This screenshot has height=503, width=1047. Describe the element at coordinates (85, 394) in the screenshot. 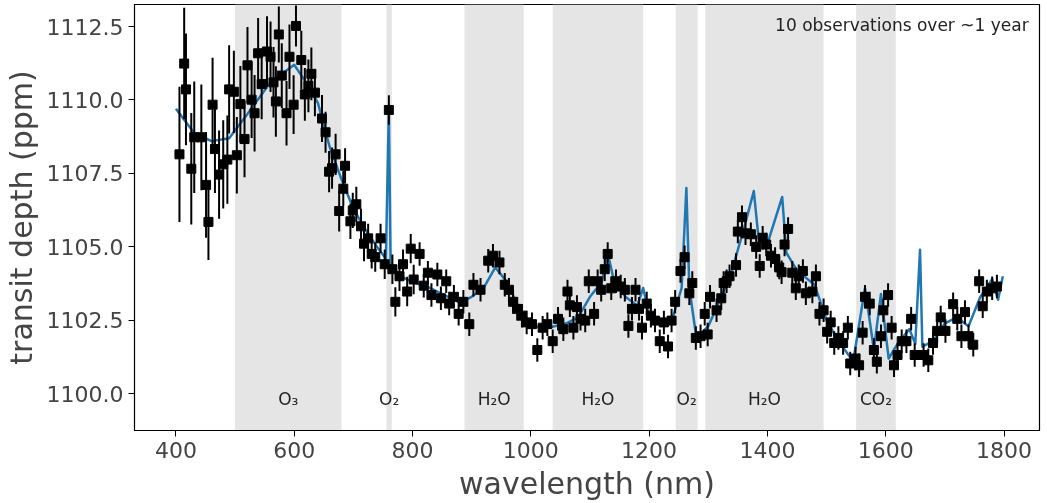

I see `y-tick-label: 1100.0` at that location.